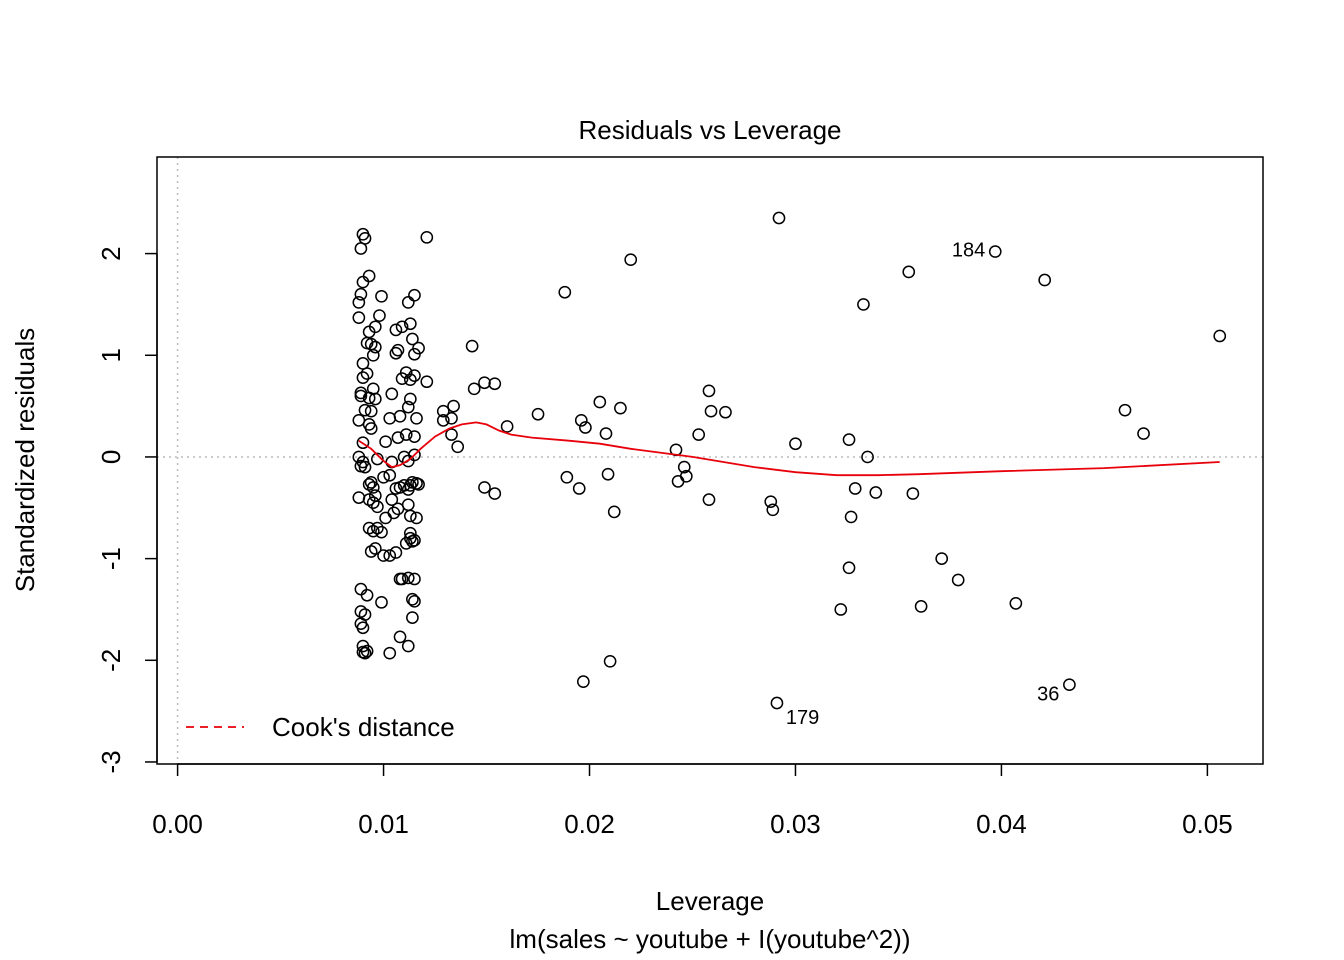 Image resolution: width=1344 pixels, height=960 pixels. I want to click on legend: Cook's distance, so click(320, 727).